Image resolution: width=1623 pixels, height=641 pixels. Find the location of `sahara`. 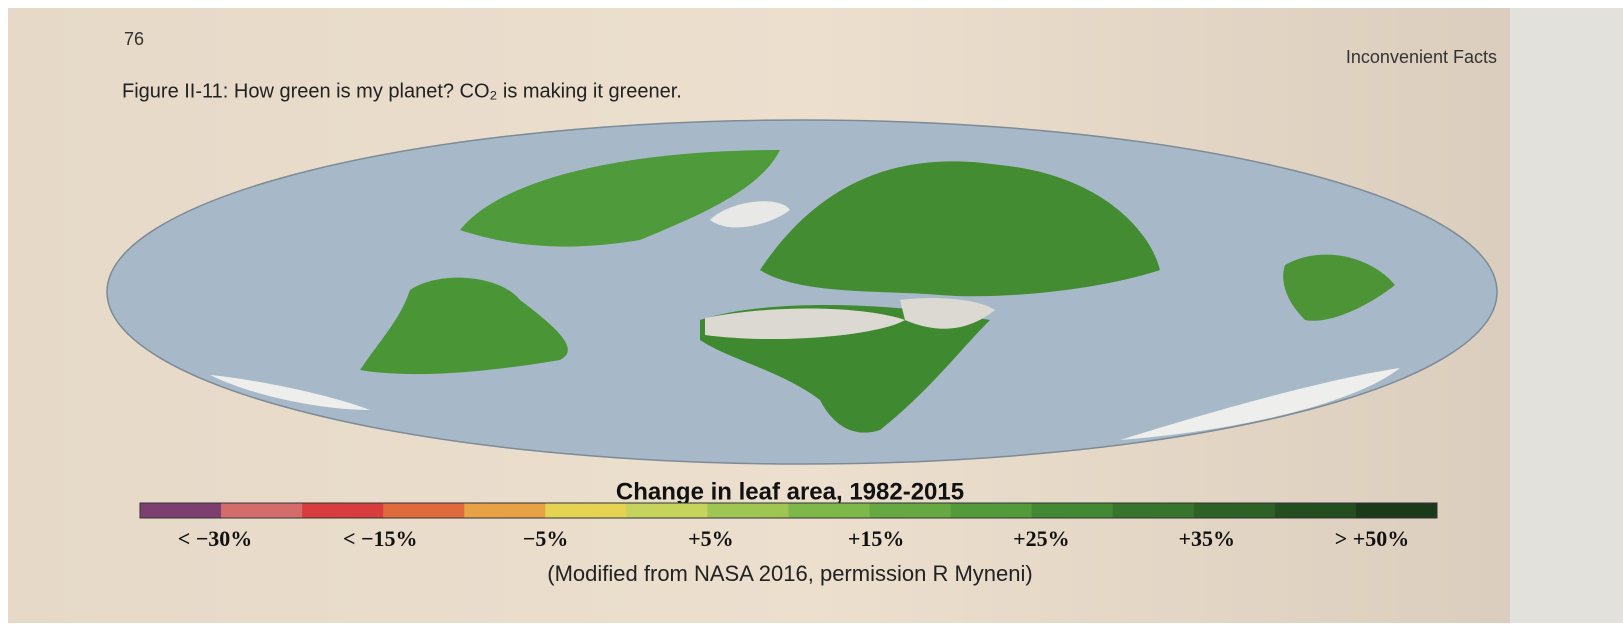

sahara is located at coordinates (805, 324).